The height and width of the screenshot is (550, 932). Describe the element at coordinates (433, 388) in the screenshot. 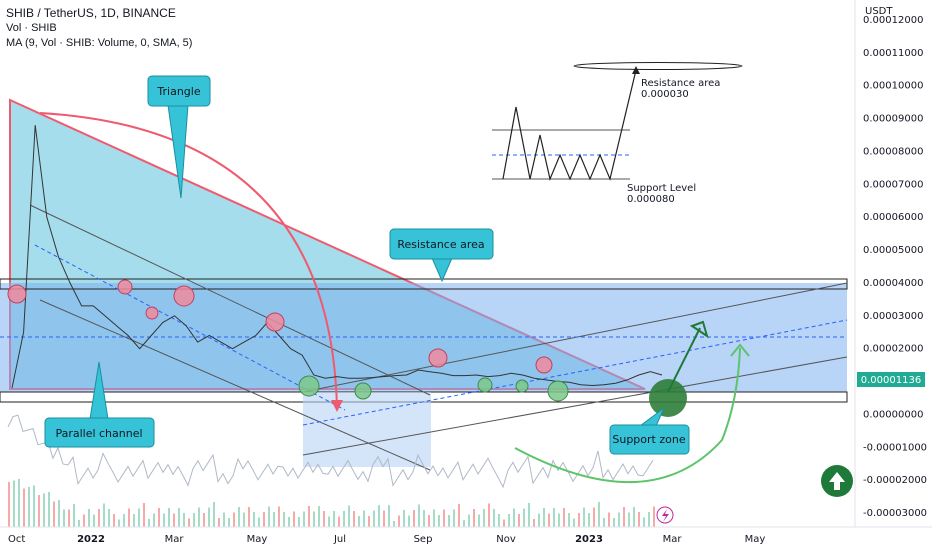

I see `green-circles` at that location.